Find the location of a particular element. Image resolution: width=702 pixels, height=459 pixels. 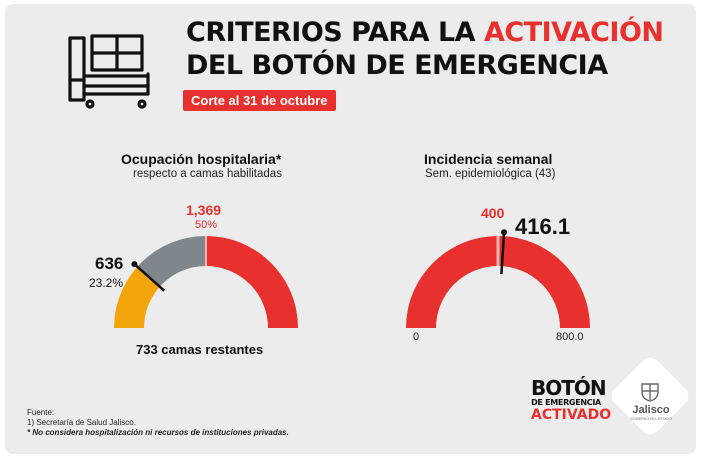

occupancy-gauge is located at coordinates (206, 282).